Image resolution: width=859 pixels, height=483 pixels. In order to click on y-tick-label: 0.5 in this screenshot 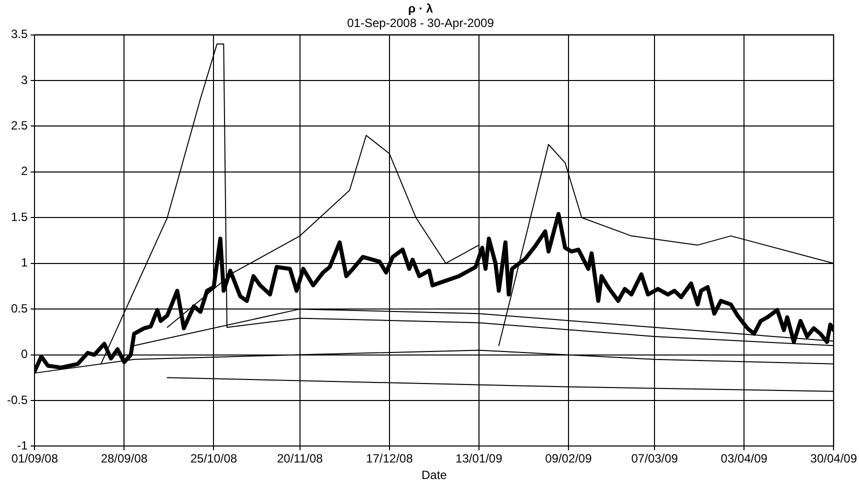, I will do `click(19, 308)`.